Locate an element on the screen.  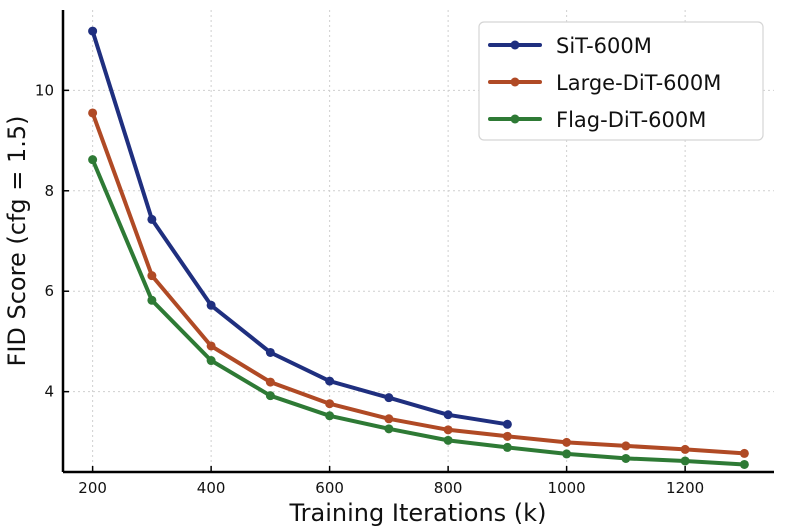
x-tick-label: 1000 is located at coordinates (567, 488).